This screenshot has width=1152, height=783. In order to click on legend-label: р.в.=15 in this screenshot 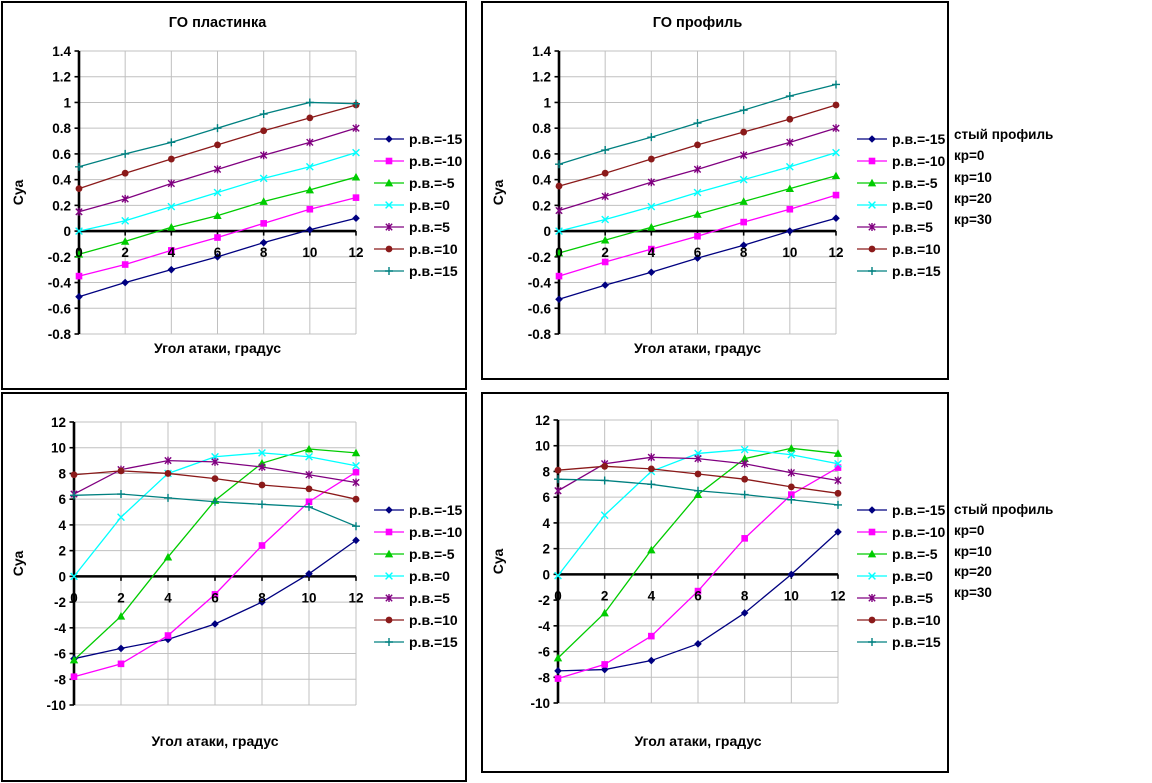, I will do `click(916, 271)`.